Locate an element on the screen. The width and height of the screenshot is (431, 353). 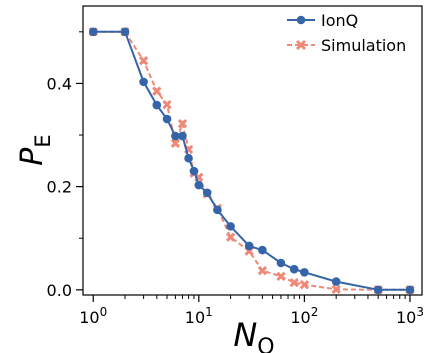
x-tick-label: 10¹ is located at coordinates (199, 316).